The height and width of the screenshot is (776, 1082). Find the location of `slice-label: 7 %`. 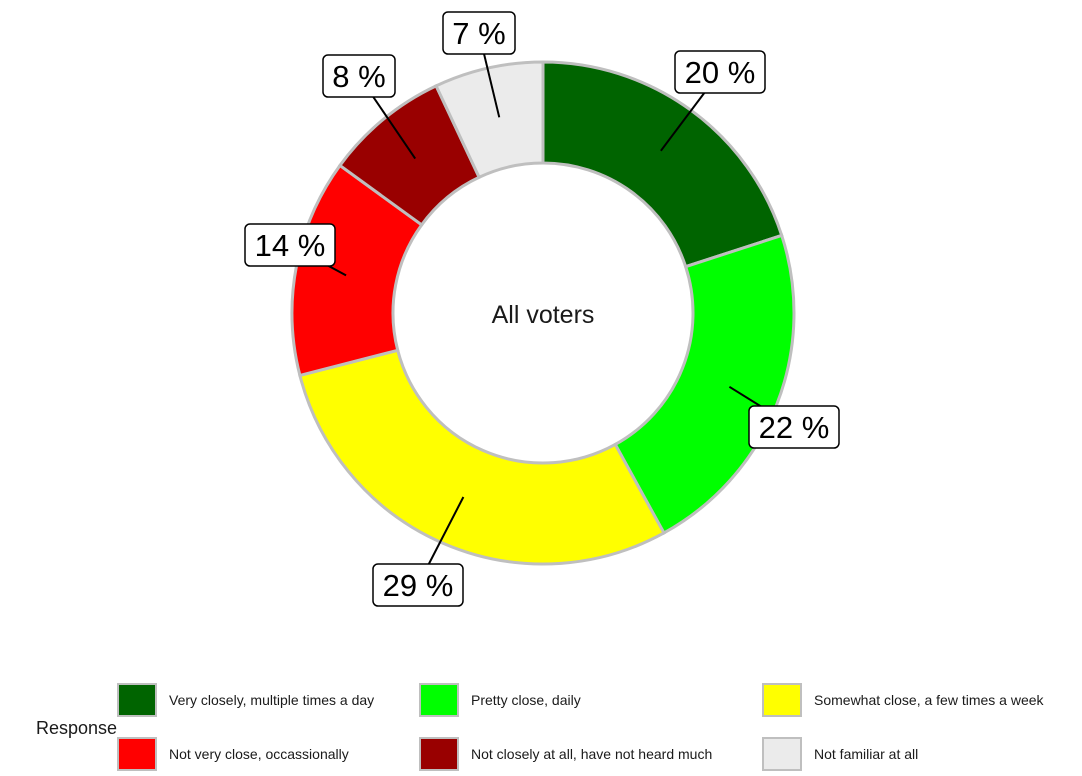

slice-label: 7 % is located at coordinates (479, 33).